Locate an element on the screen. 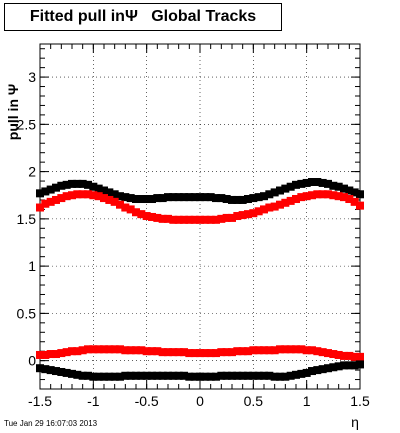  y-tick-label: 3 is located at coordinates (32, 77).